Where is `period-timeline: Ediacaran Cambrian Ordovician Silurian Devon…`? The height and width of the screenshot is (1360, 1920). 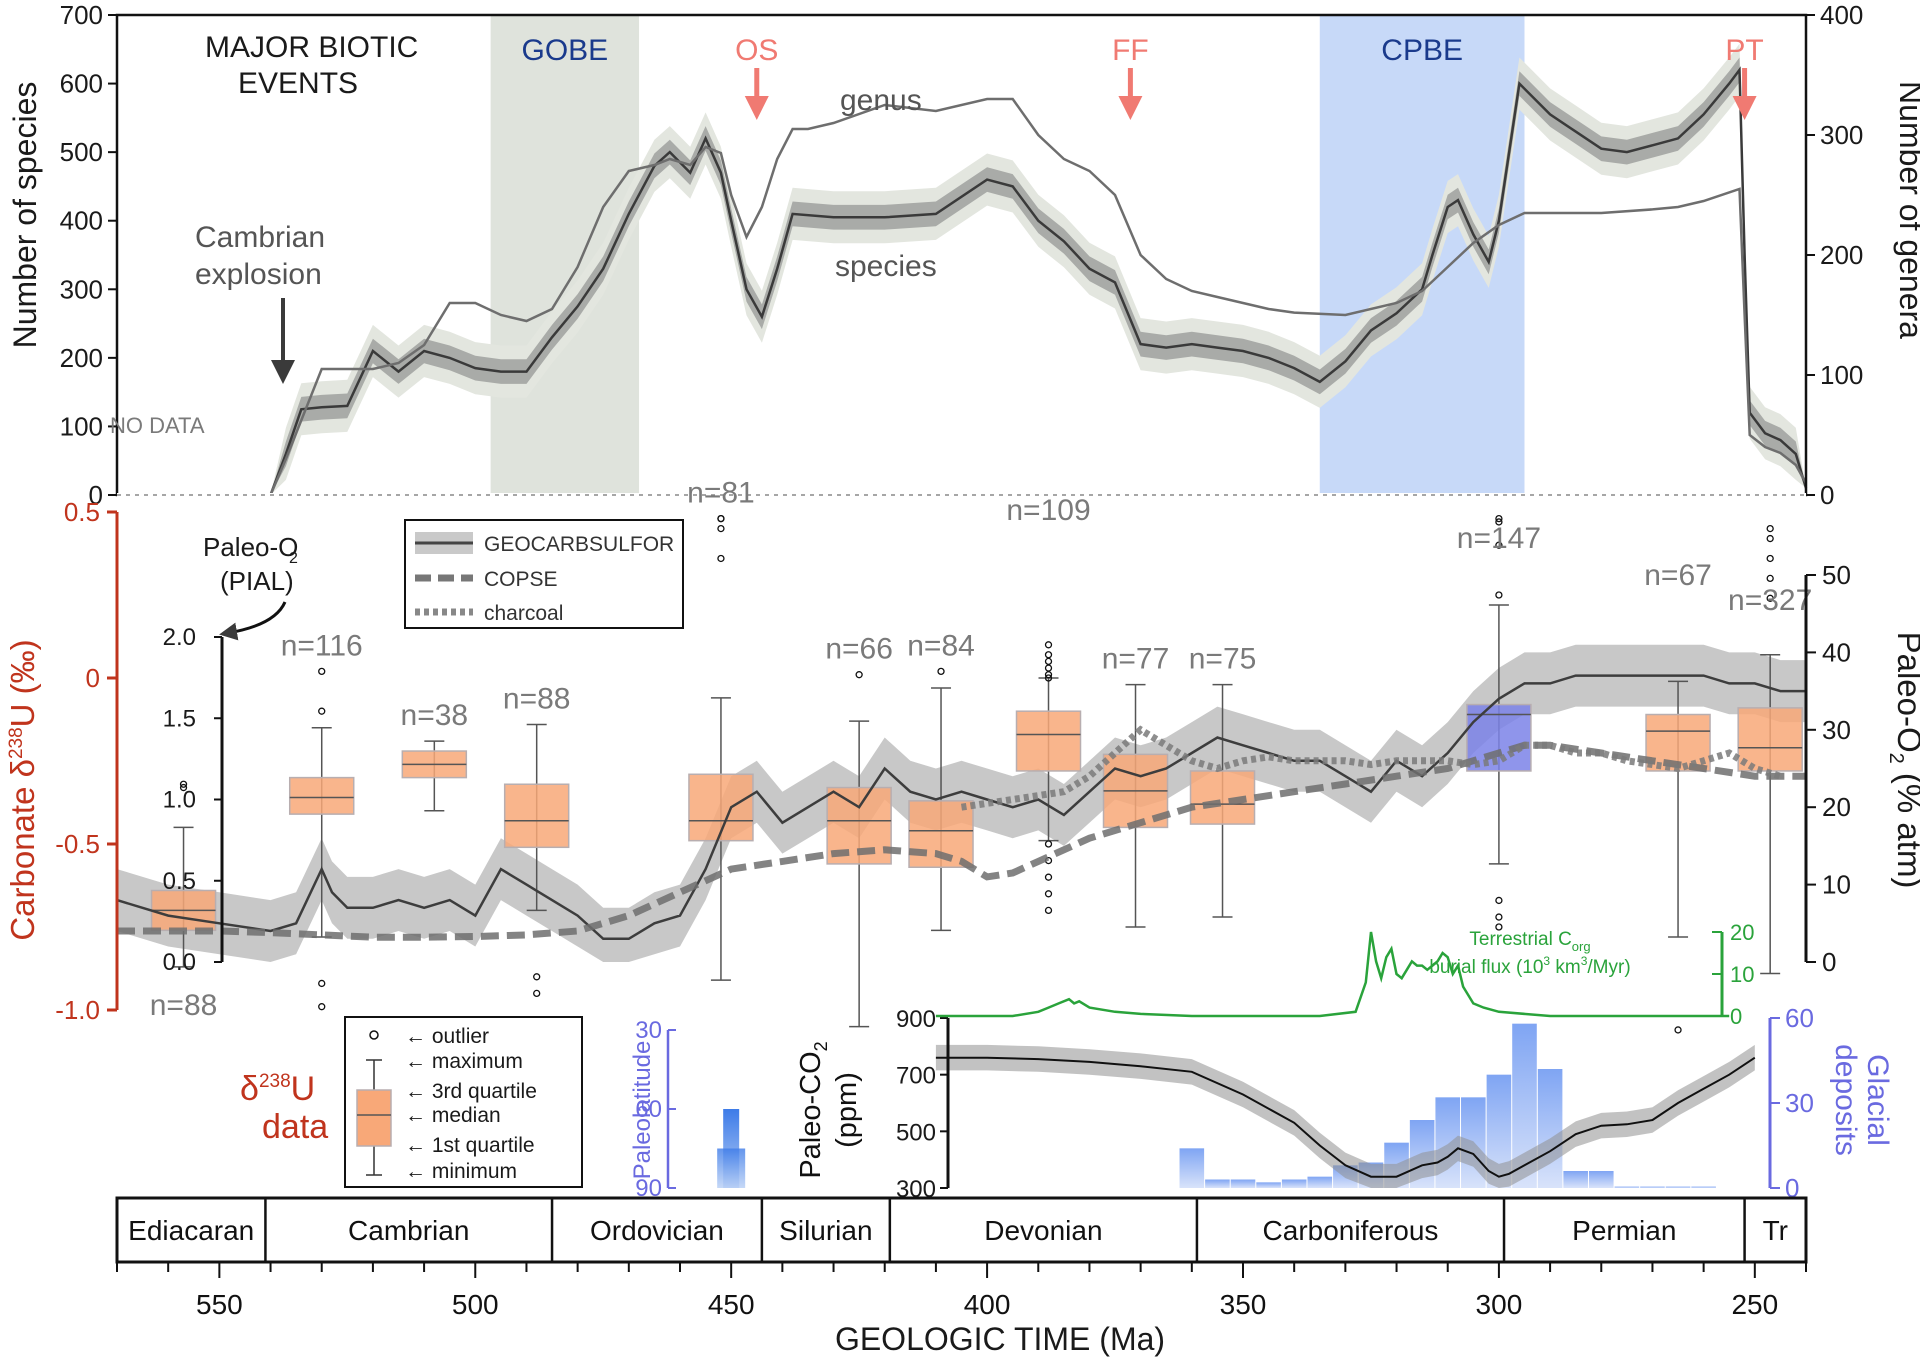 period-timeline: Ediacaran Cambrian Ordovician Silurian Devon… is located at coordinates (961, 1258).